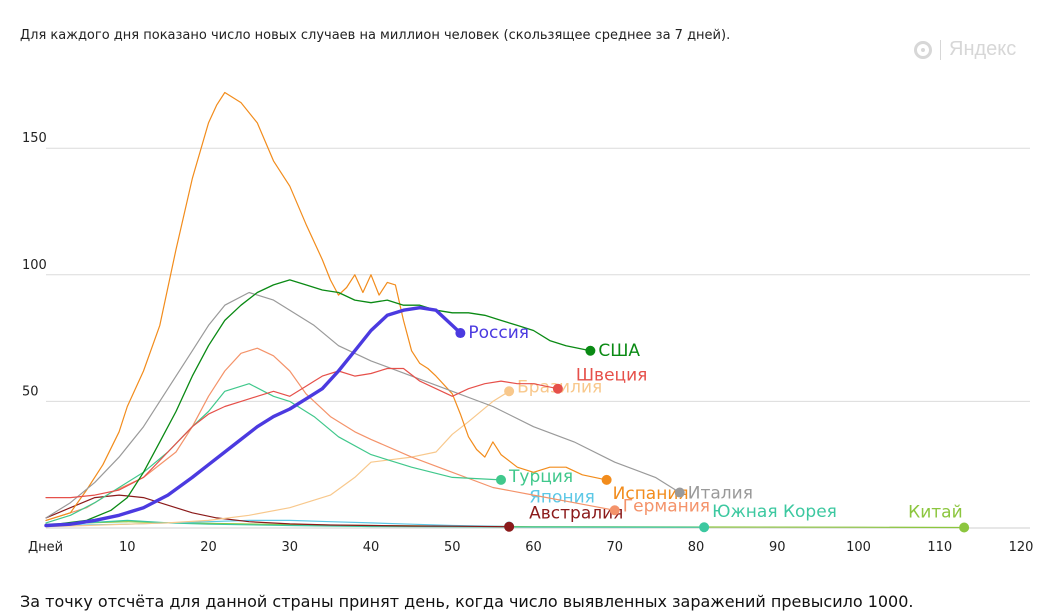 This screenshot has width=1053, height=612. What do you see at coordinates (666, 506) in the screenshot?
I see `series-label-5: Германия` at bounding box center [666, 506].